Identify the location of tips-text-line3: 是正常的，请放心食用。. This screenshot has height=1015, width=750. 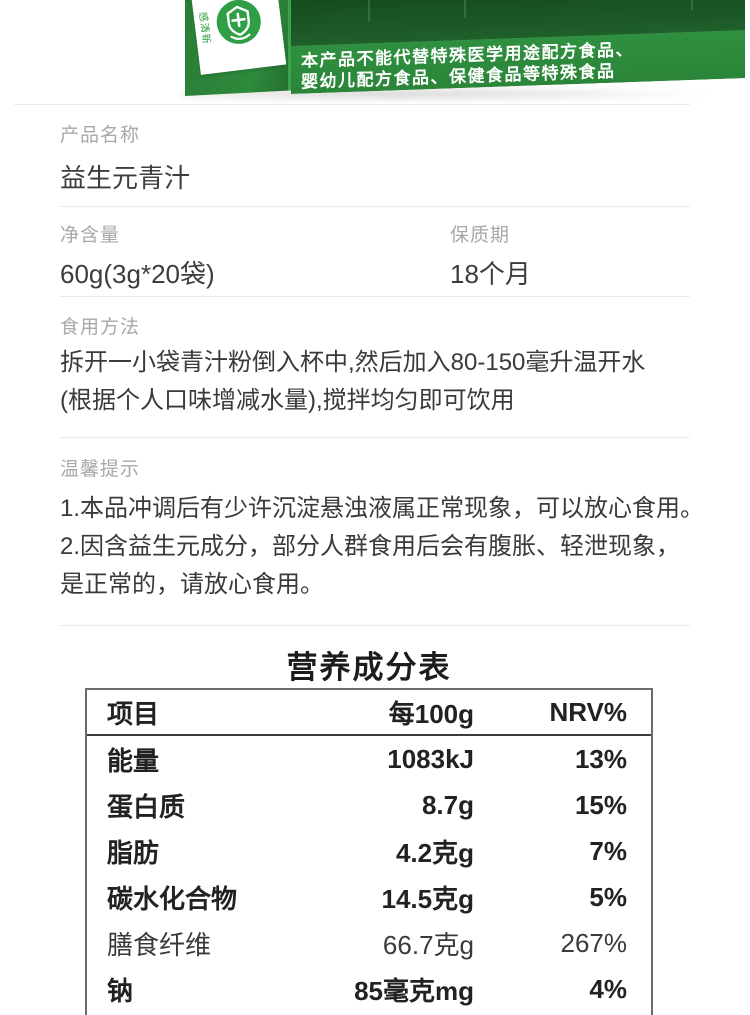
(192, 584).